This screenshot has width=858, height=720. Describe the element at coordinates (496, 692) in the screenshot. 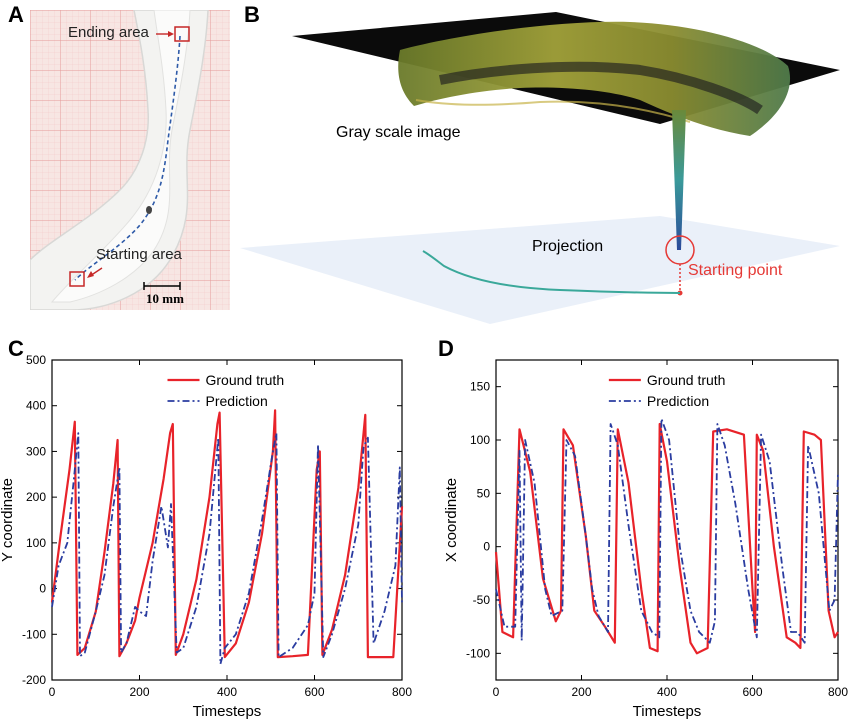

I see `x-tick-label-d: 0` at that location.